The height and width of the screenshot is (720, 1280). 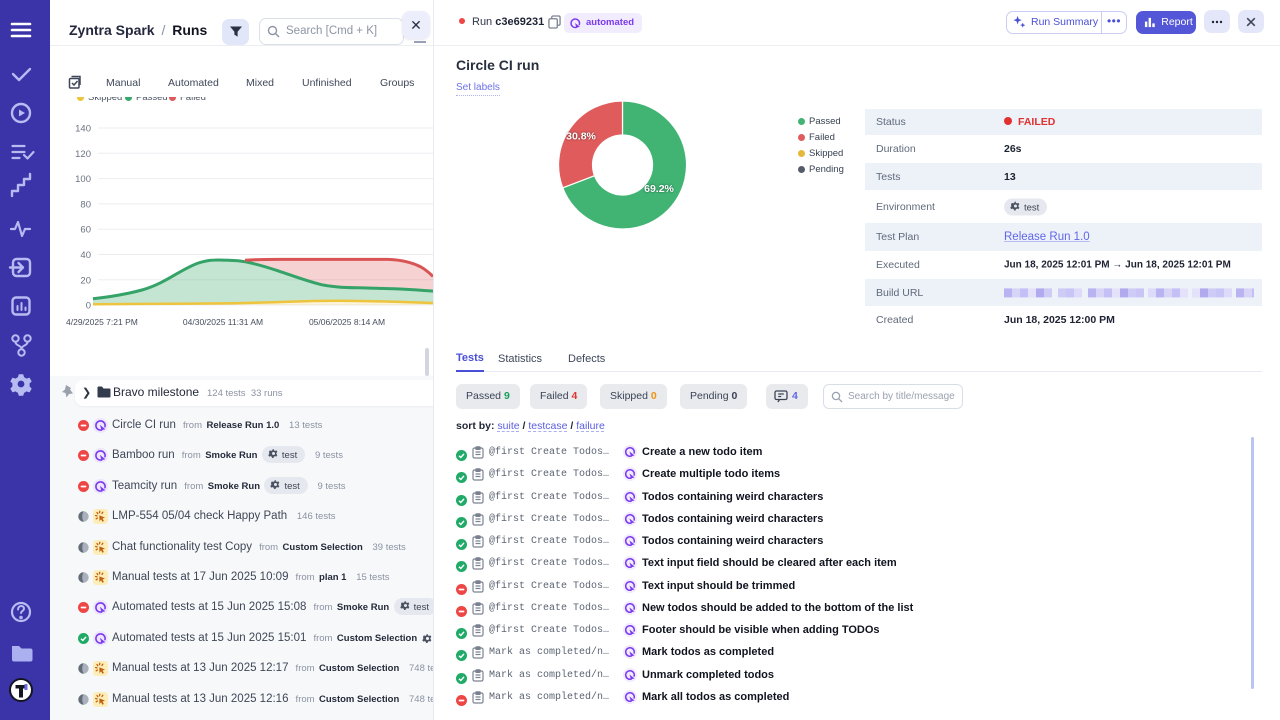 I want to click on svg-text: 30.8%, so click(x=581, y=137).